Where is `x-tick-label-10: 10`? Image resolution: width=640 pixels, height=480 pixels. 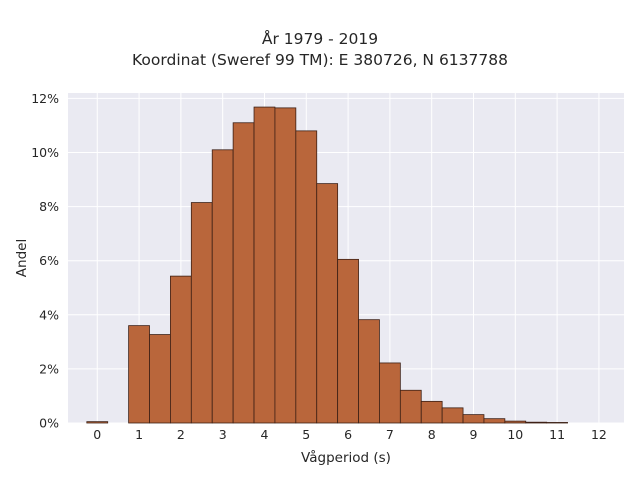 x-tick-label-10: 10 is located at coordinates (515, 434).